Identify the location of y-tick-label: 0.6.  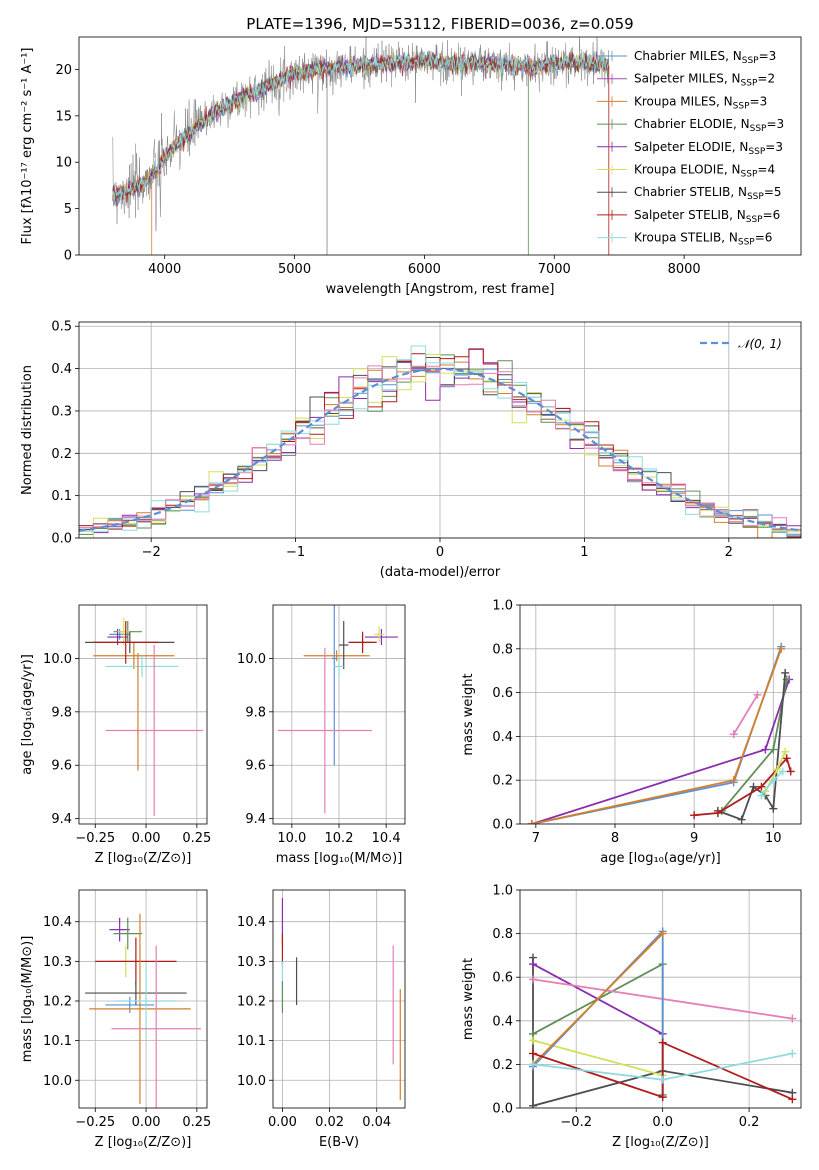
(502, 978).